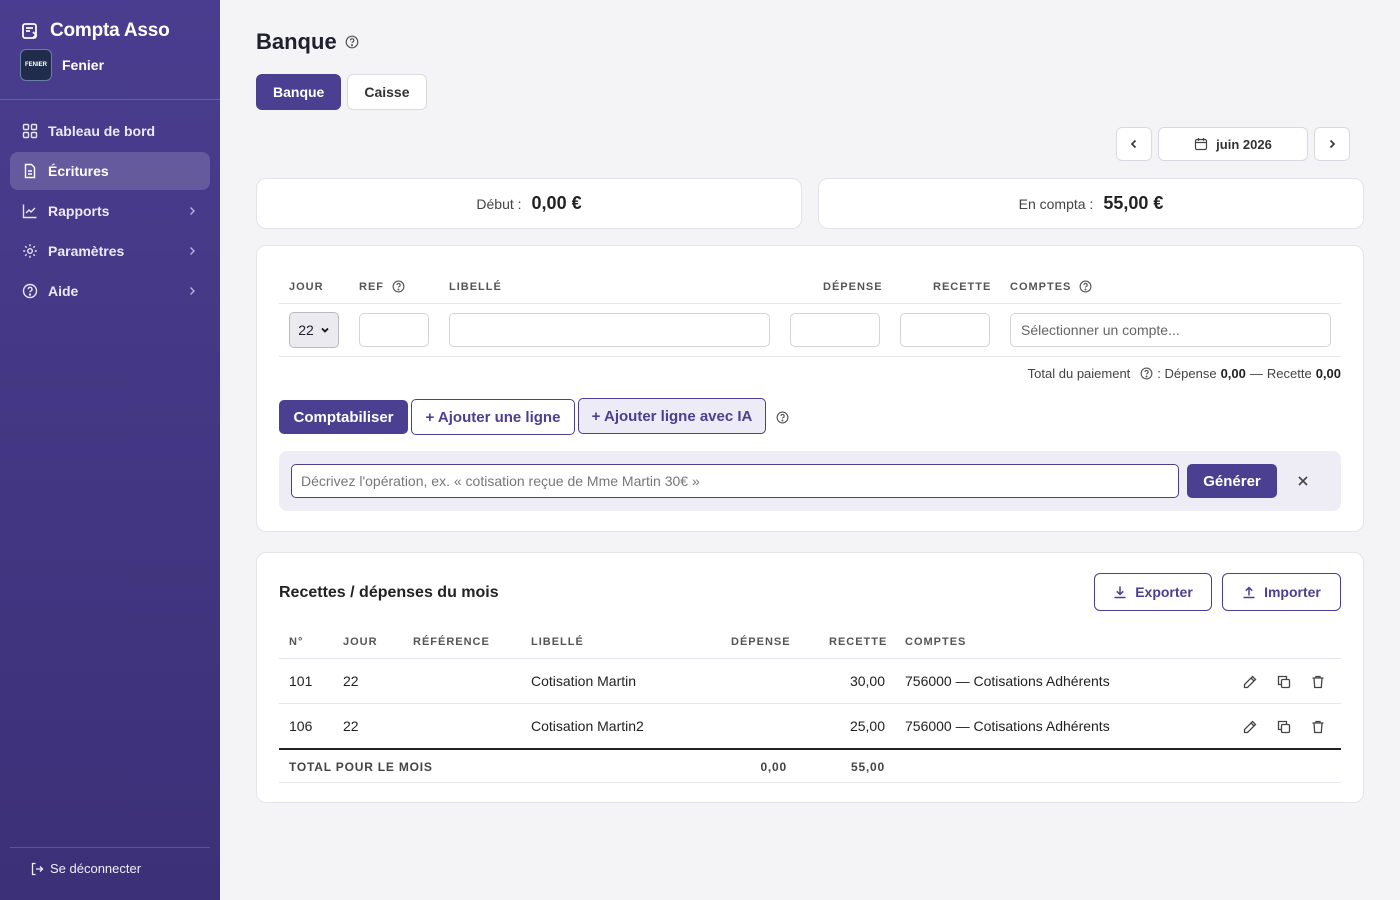  What do you see at coordinates (314, 330) in the screenshot?
I see `day-select: 22` at bounding box center [314, 330].